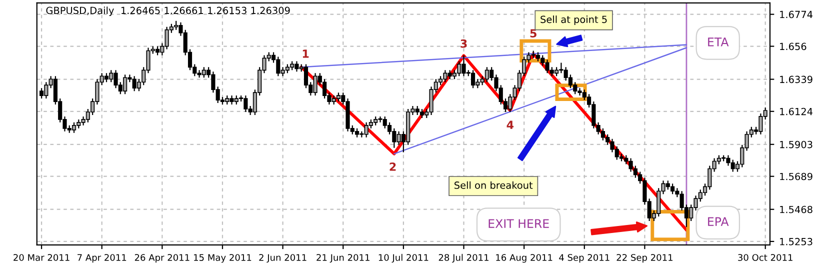 Image resolution: width=820 pixels, height=270 pixels. What do you see at coordinates (463, 258) in the screenshot?
I see `x-tick-label: 28 Jul 2011` at bounding box center [463, 258].